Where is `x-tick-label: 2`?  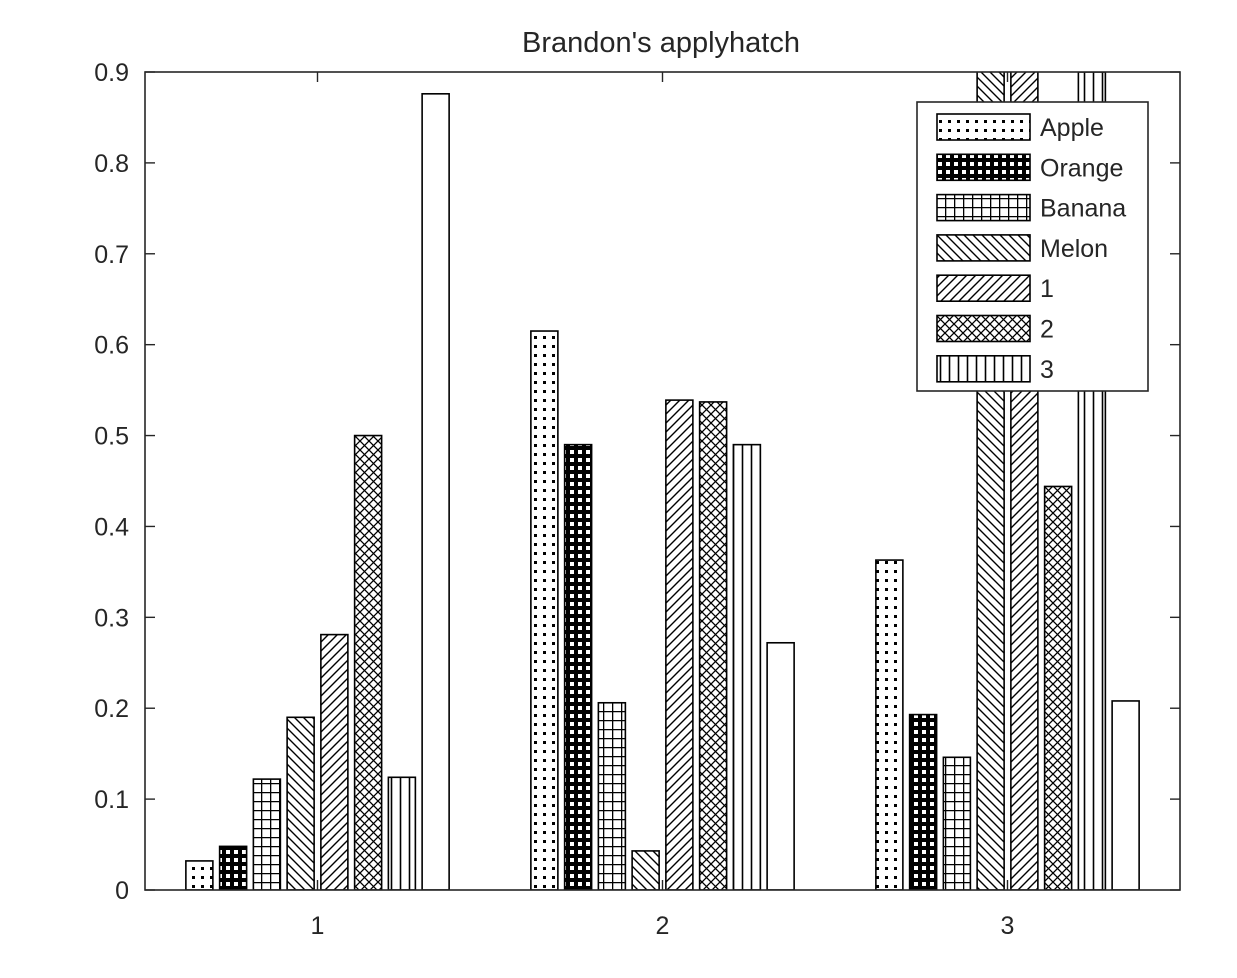
x-tick-label: 2 is located at coordinates (663, 926).